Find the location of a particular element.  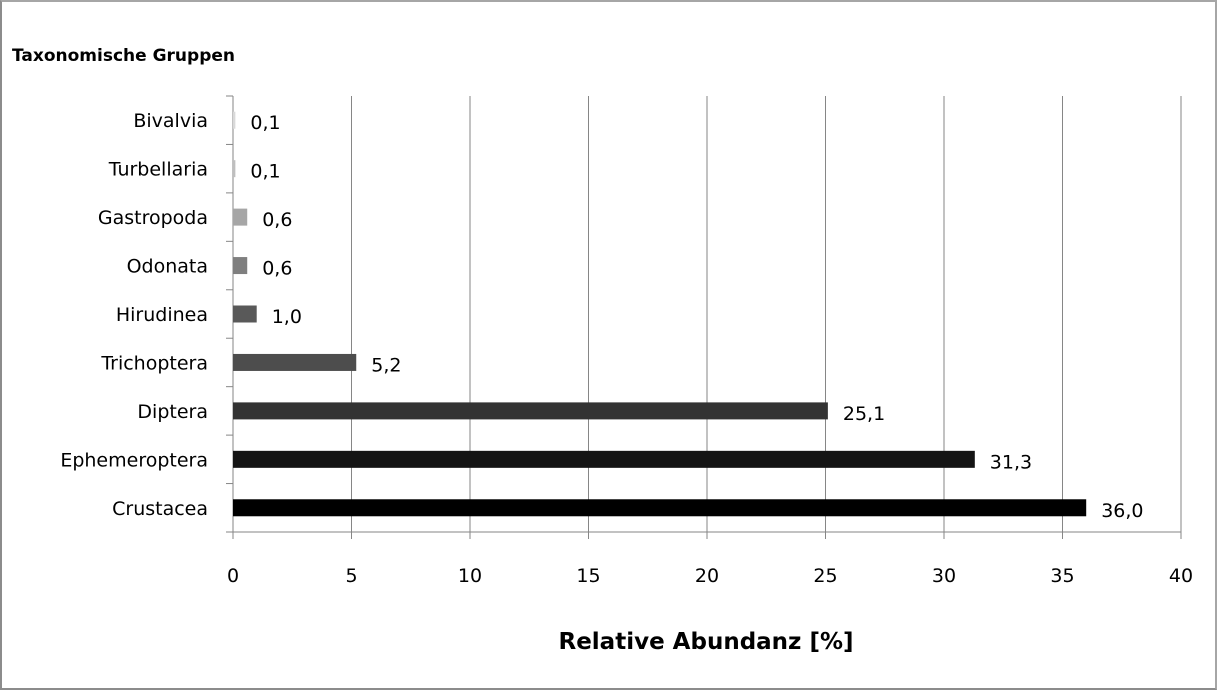

bar-diptera is located at coordinates (530, 411).